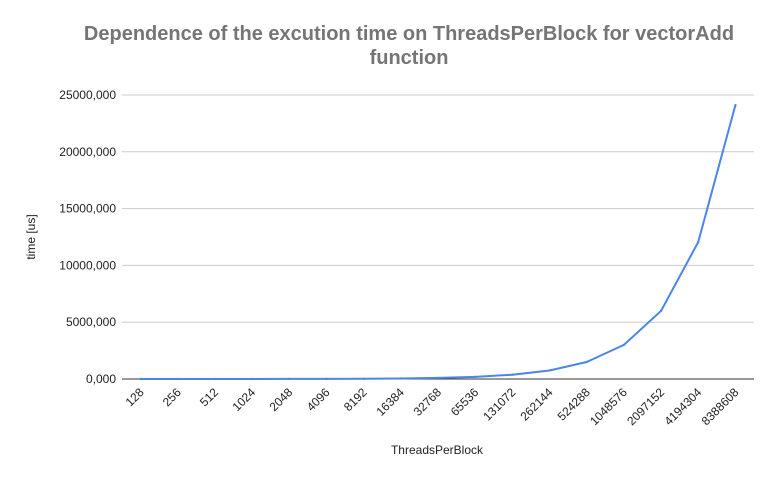 This screenshot has height=481, width=778. What do you see at coordinates (318, 399) in the screenshot?
I see `x-tick-label: 4096` at bounding box center [318, 399].